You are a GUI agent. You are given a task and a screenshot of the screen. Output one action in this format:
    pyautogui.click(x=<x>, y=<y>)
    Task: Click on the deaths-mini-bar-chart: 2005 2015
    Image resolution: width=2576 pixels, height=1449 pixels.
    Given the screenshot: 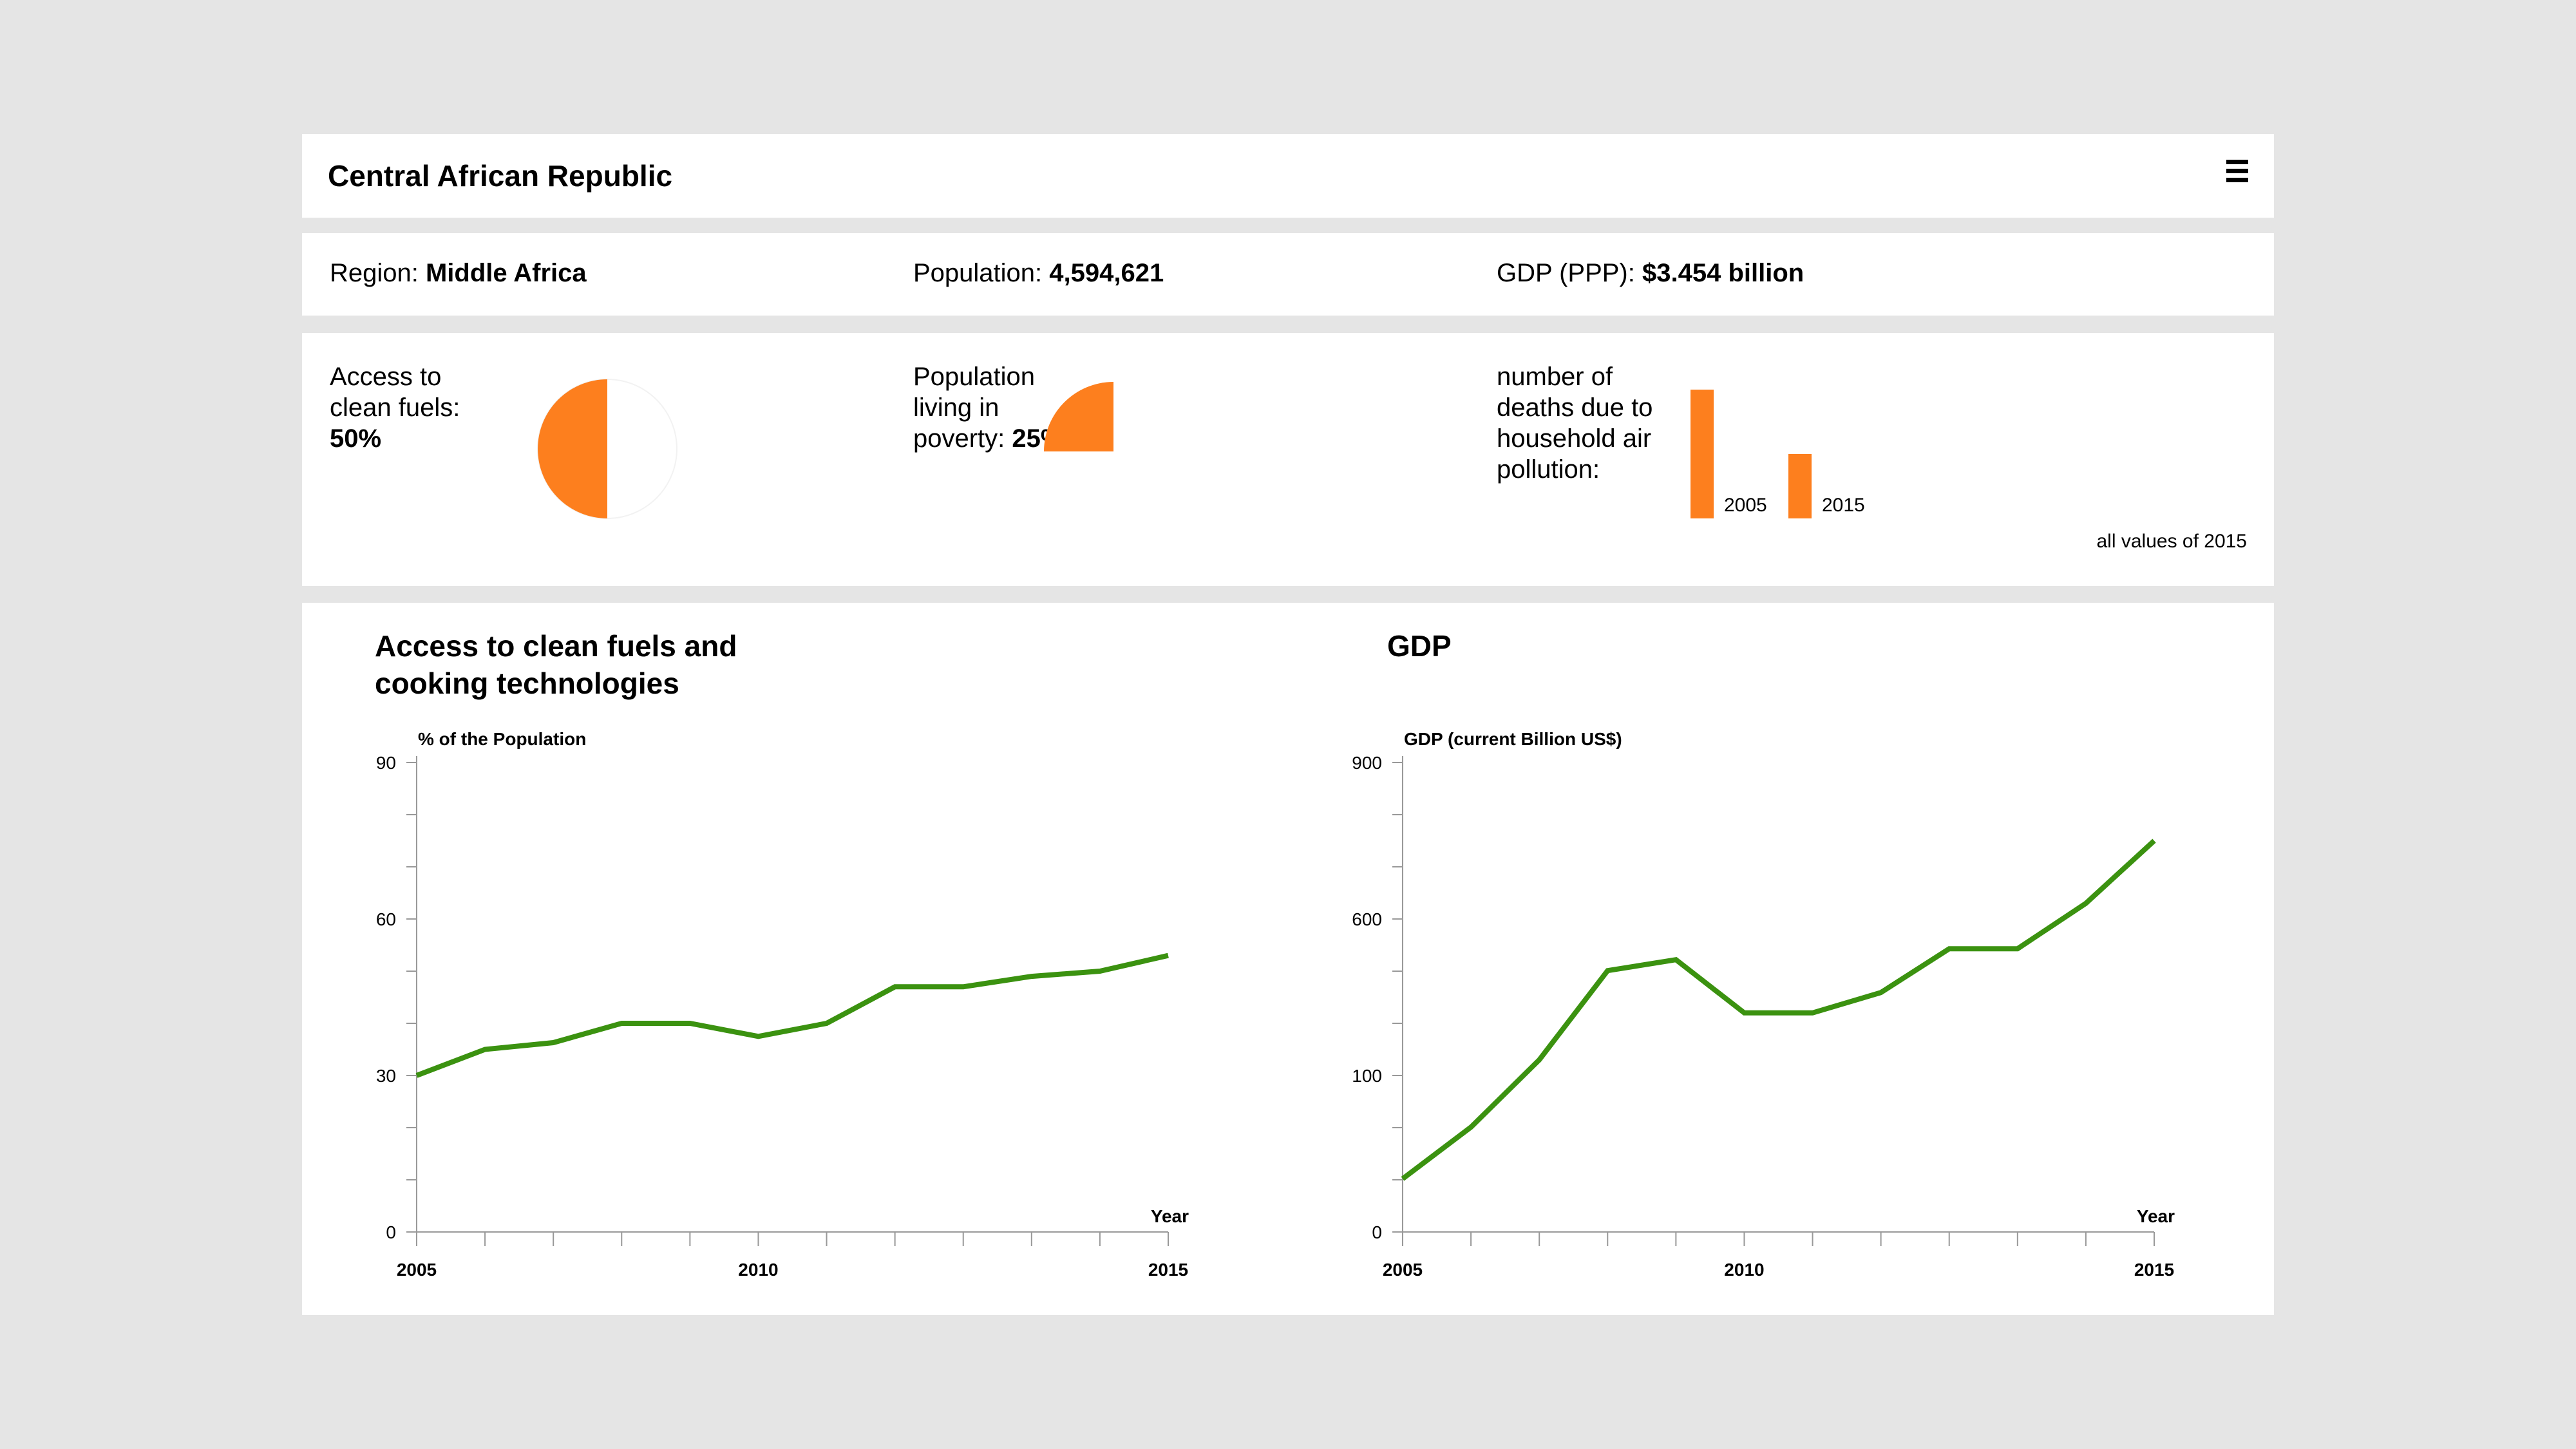 What is the action you would take?
    pyautogui.click(x=1777, y=454)
    